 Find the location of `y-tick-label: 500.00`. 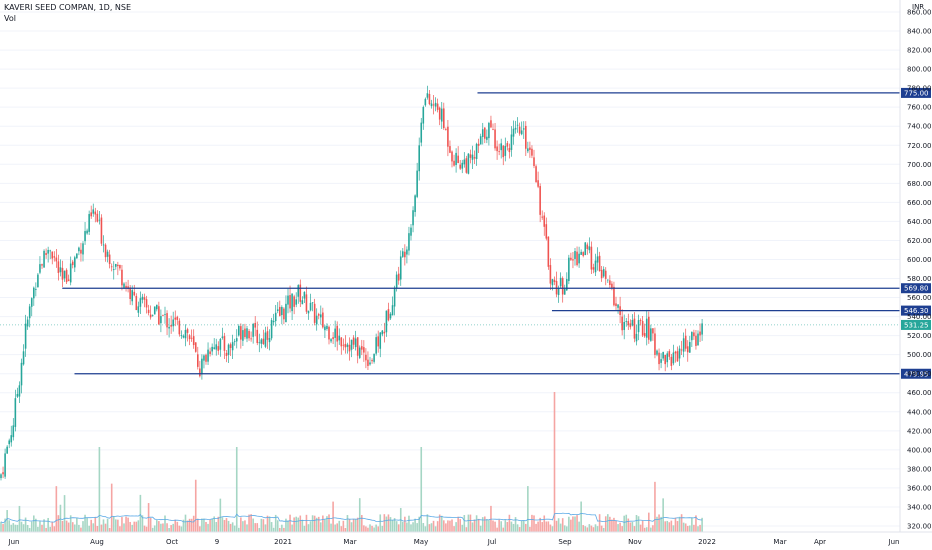

y-tick-label: 500.00 is located at coordinates (919, 355).